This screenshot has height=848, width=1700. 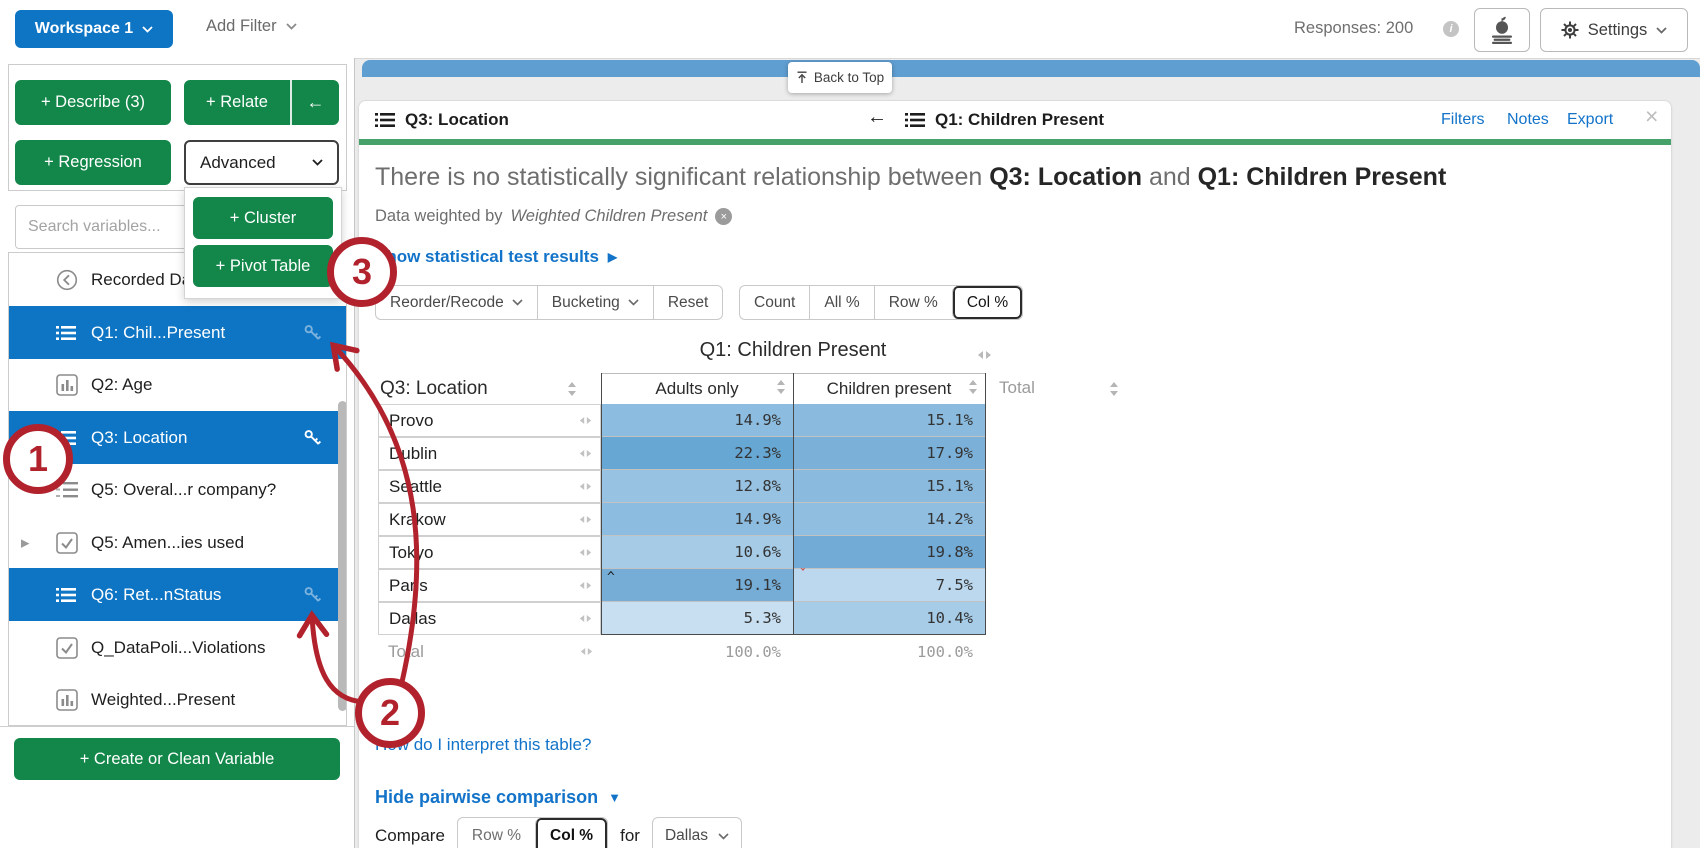 What do you see at coordinates (986, 302) in the screenshot?
I see `view-col-pct-button: Col %` at bounding box center [986, 302].